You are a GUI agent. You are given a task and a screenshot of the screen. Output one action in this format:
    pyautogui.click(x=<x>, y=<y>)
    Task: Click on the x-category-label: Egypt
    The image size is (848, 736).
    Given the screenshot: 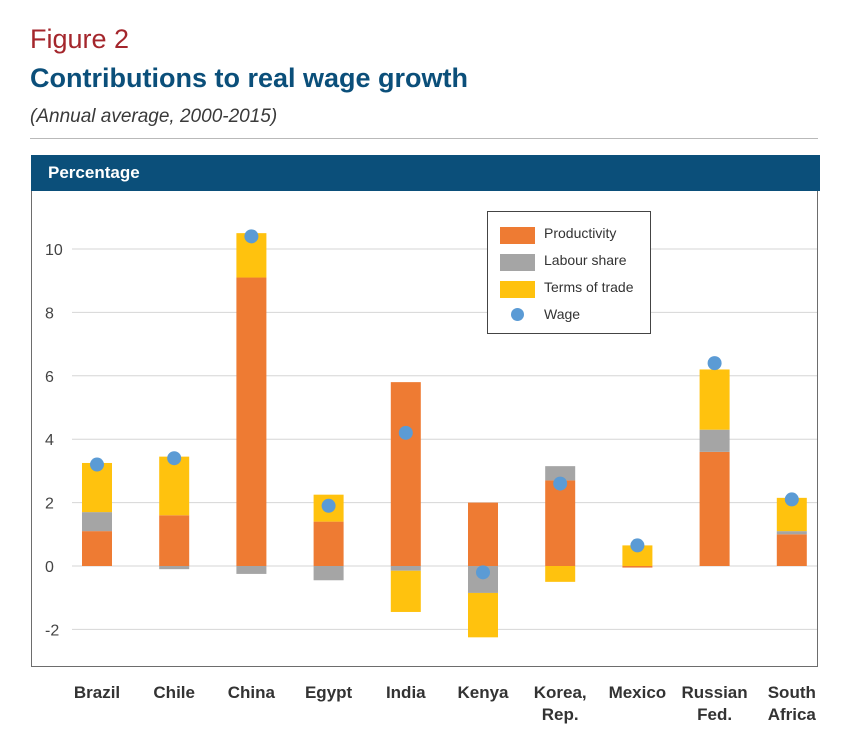 What is the action you would take?
    pyautogui.click(x=328, y=692)
    